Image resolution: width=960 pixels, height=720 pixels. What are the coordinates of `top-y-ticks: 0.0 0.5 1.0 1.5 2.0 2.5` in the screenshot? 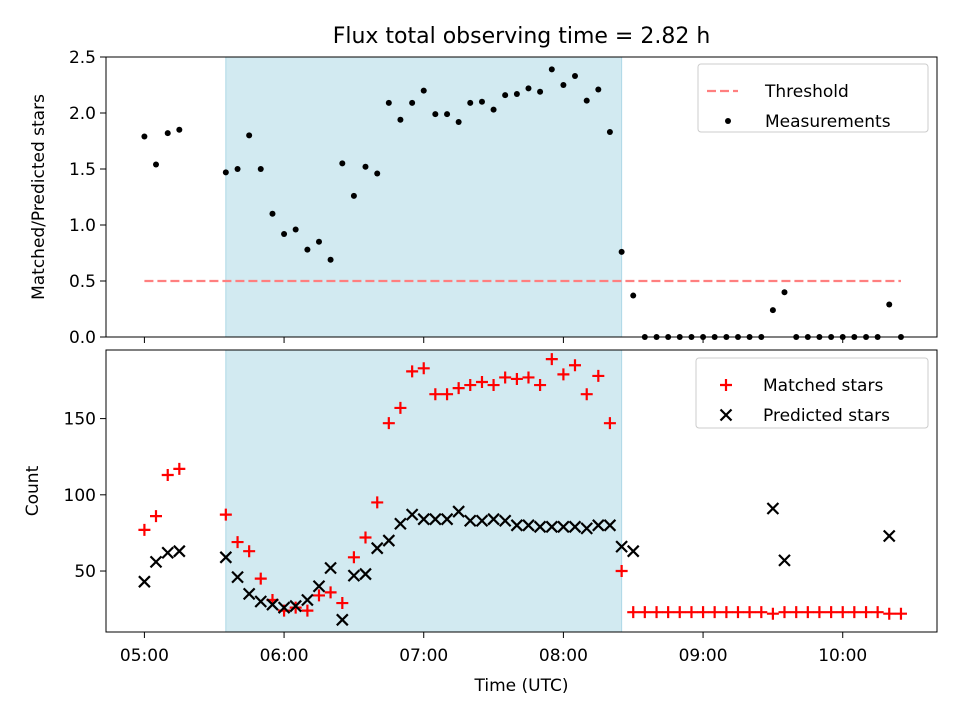 It's located at (87, 198).